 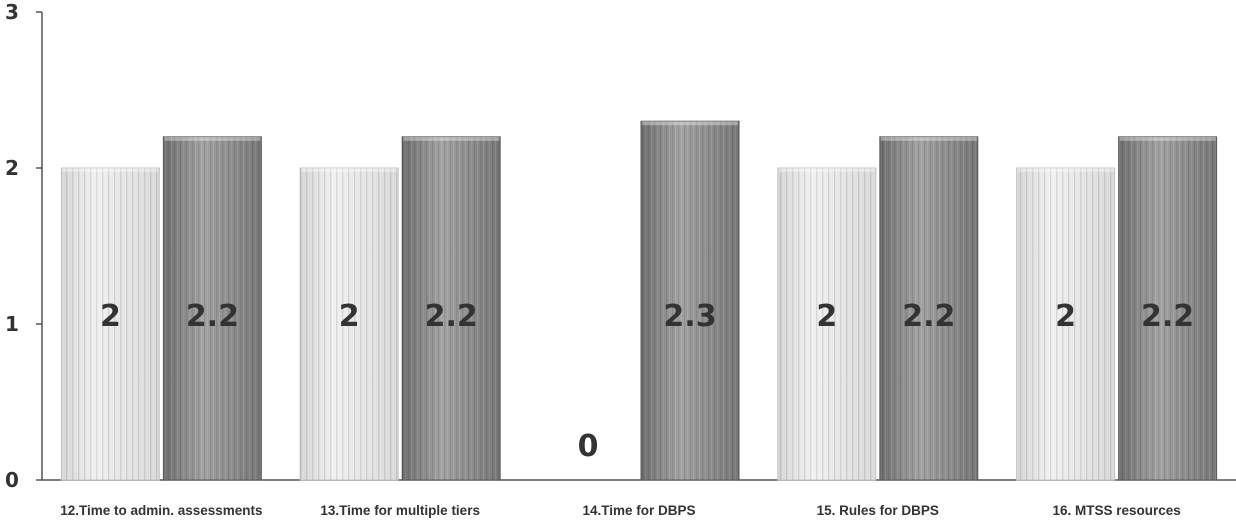 I want to click on y-tick-label: 1, so click(x=12, y=324).